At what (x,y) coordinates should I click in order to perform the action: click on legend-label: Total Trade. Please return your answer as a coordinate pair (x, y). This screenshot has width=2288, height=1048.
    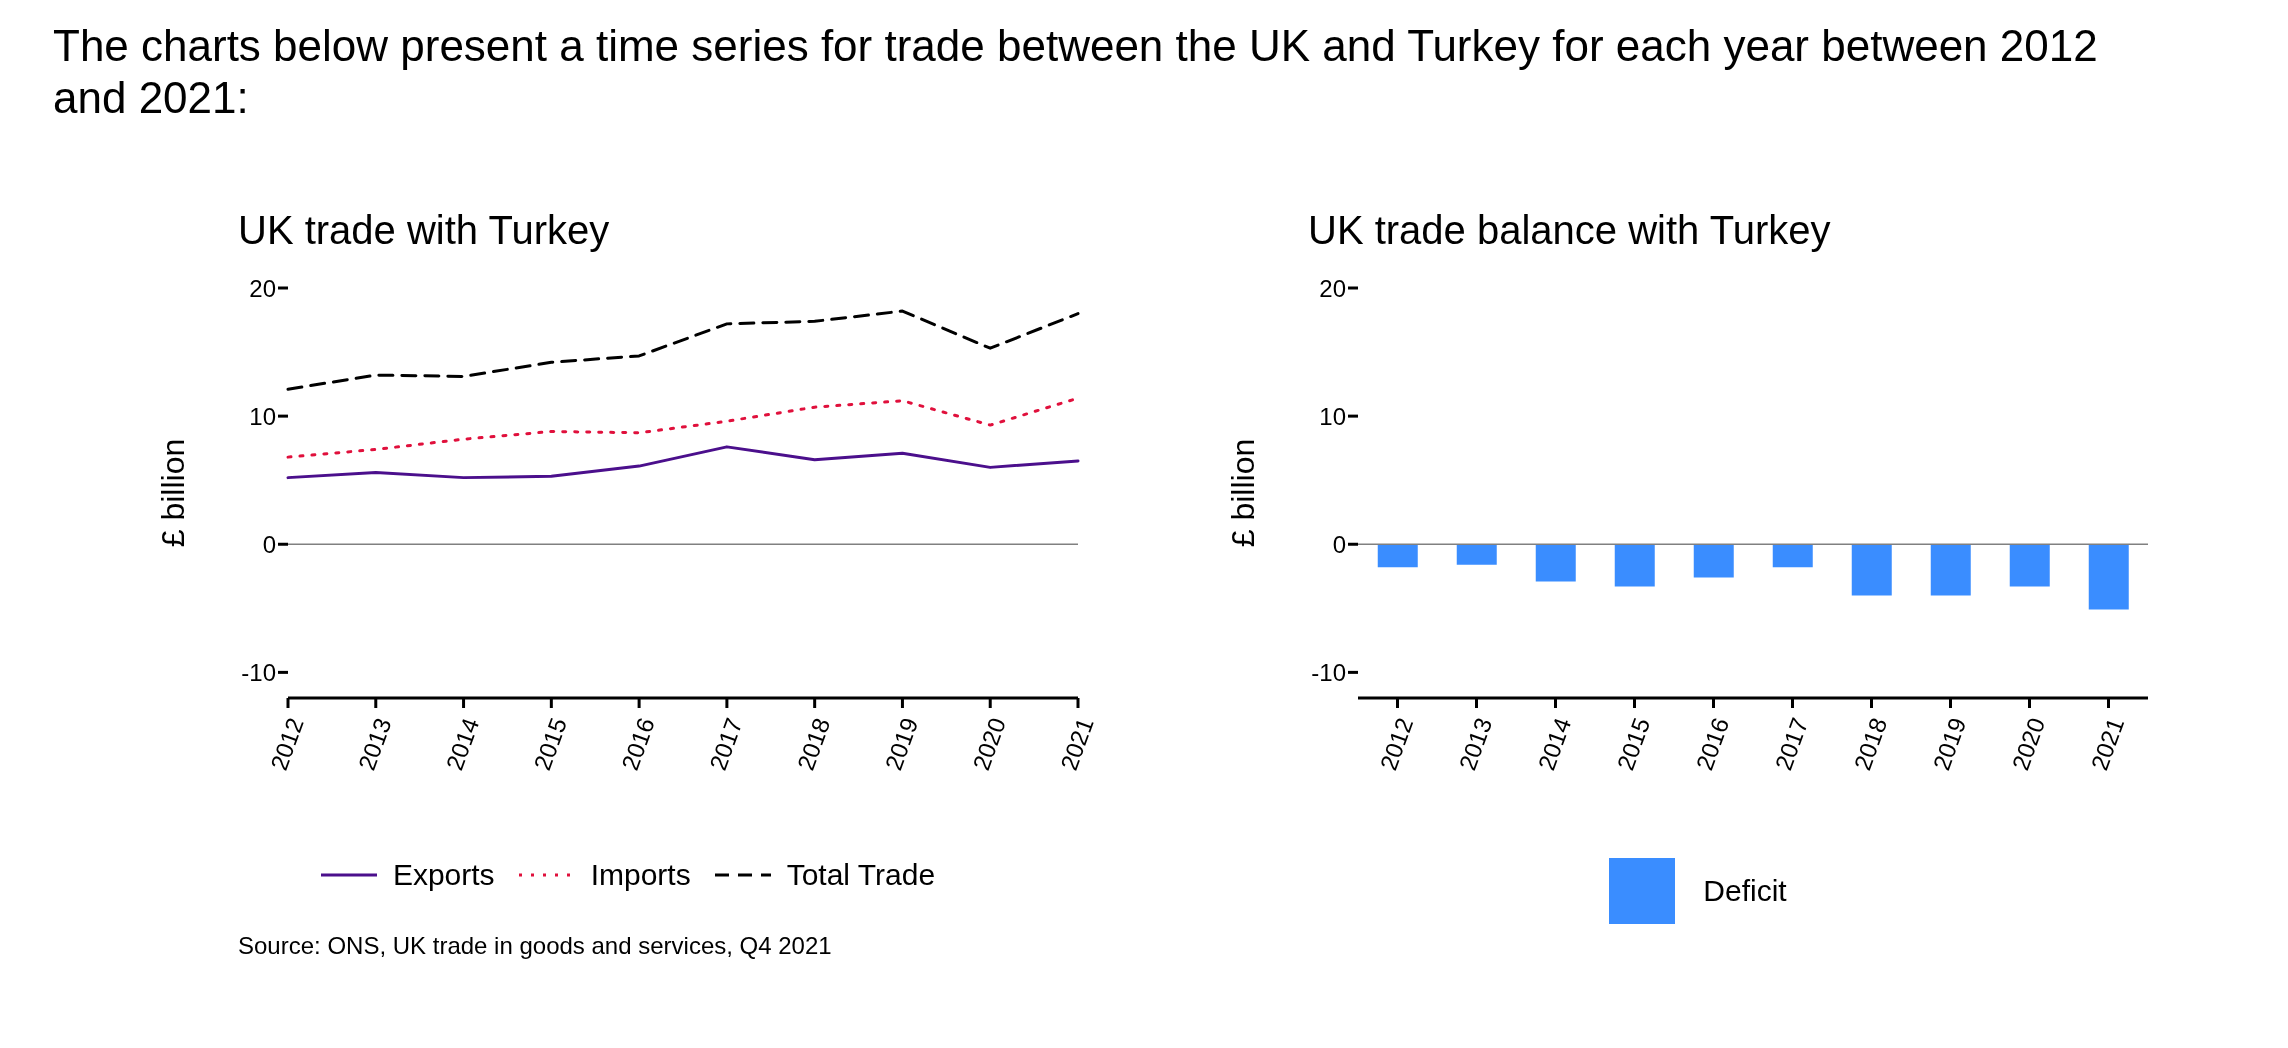
    Looking at the image, I should click on (861, 875).